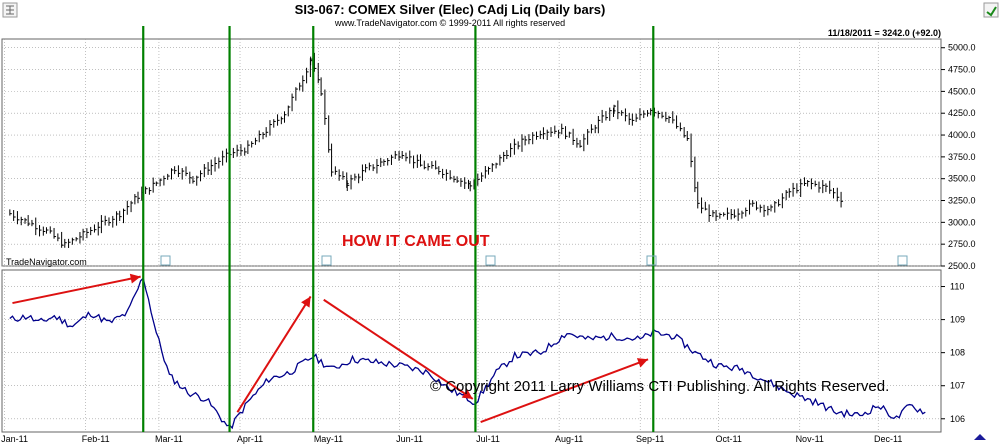 The height and width of the screenshot is (445, 1000). Describe the element at coordinates (14, 439) in the screenshot. I see `x-tick-label: Jan-11` at that location.